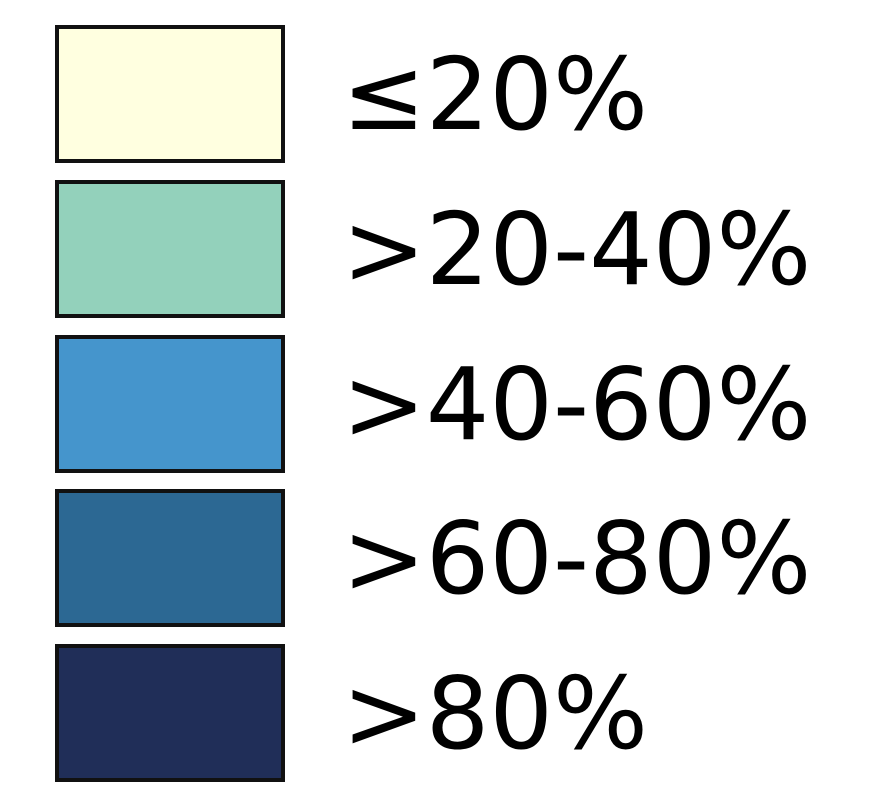  I want to click on legend-label-1: >20-40%, so click(577, 249).